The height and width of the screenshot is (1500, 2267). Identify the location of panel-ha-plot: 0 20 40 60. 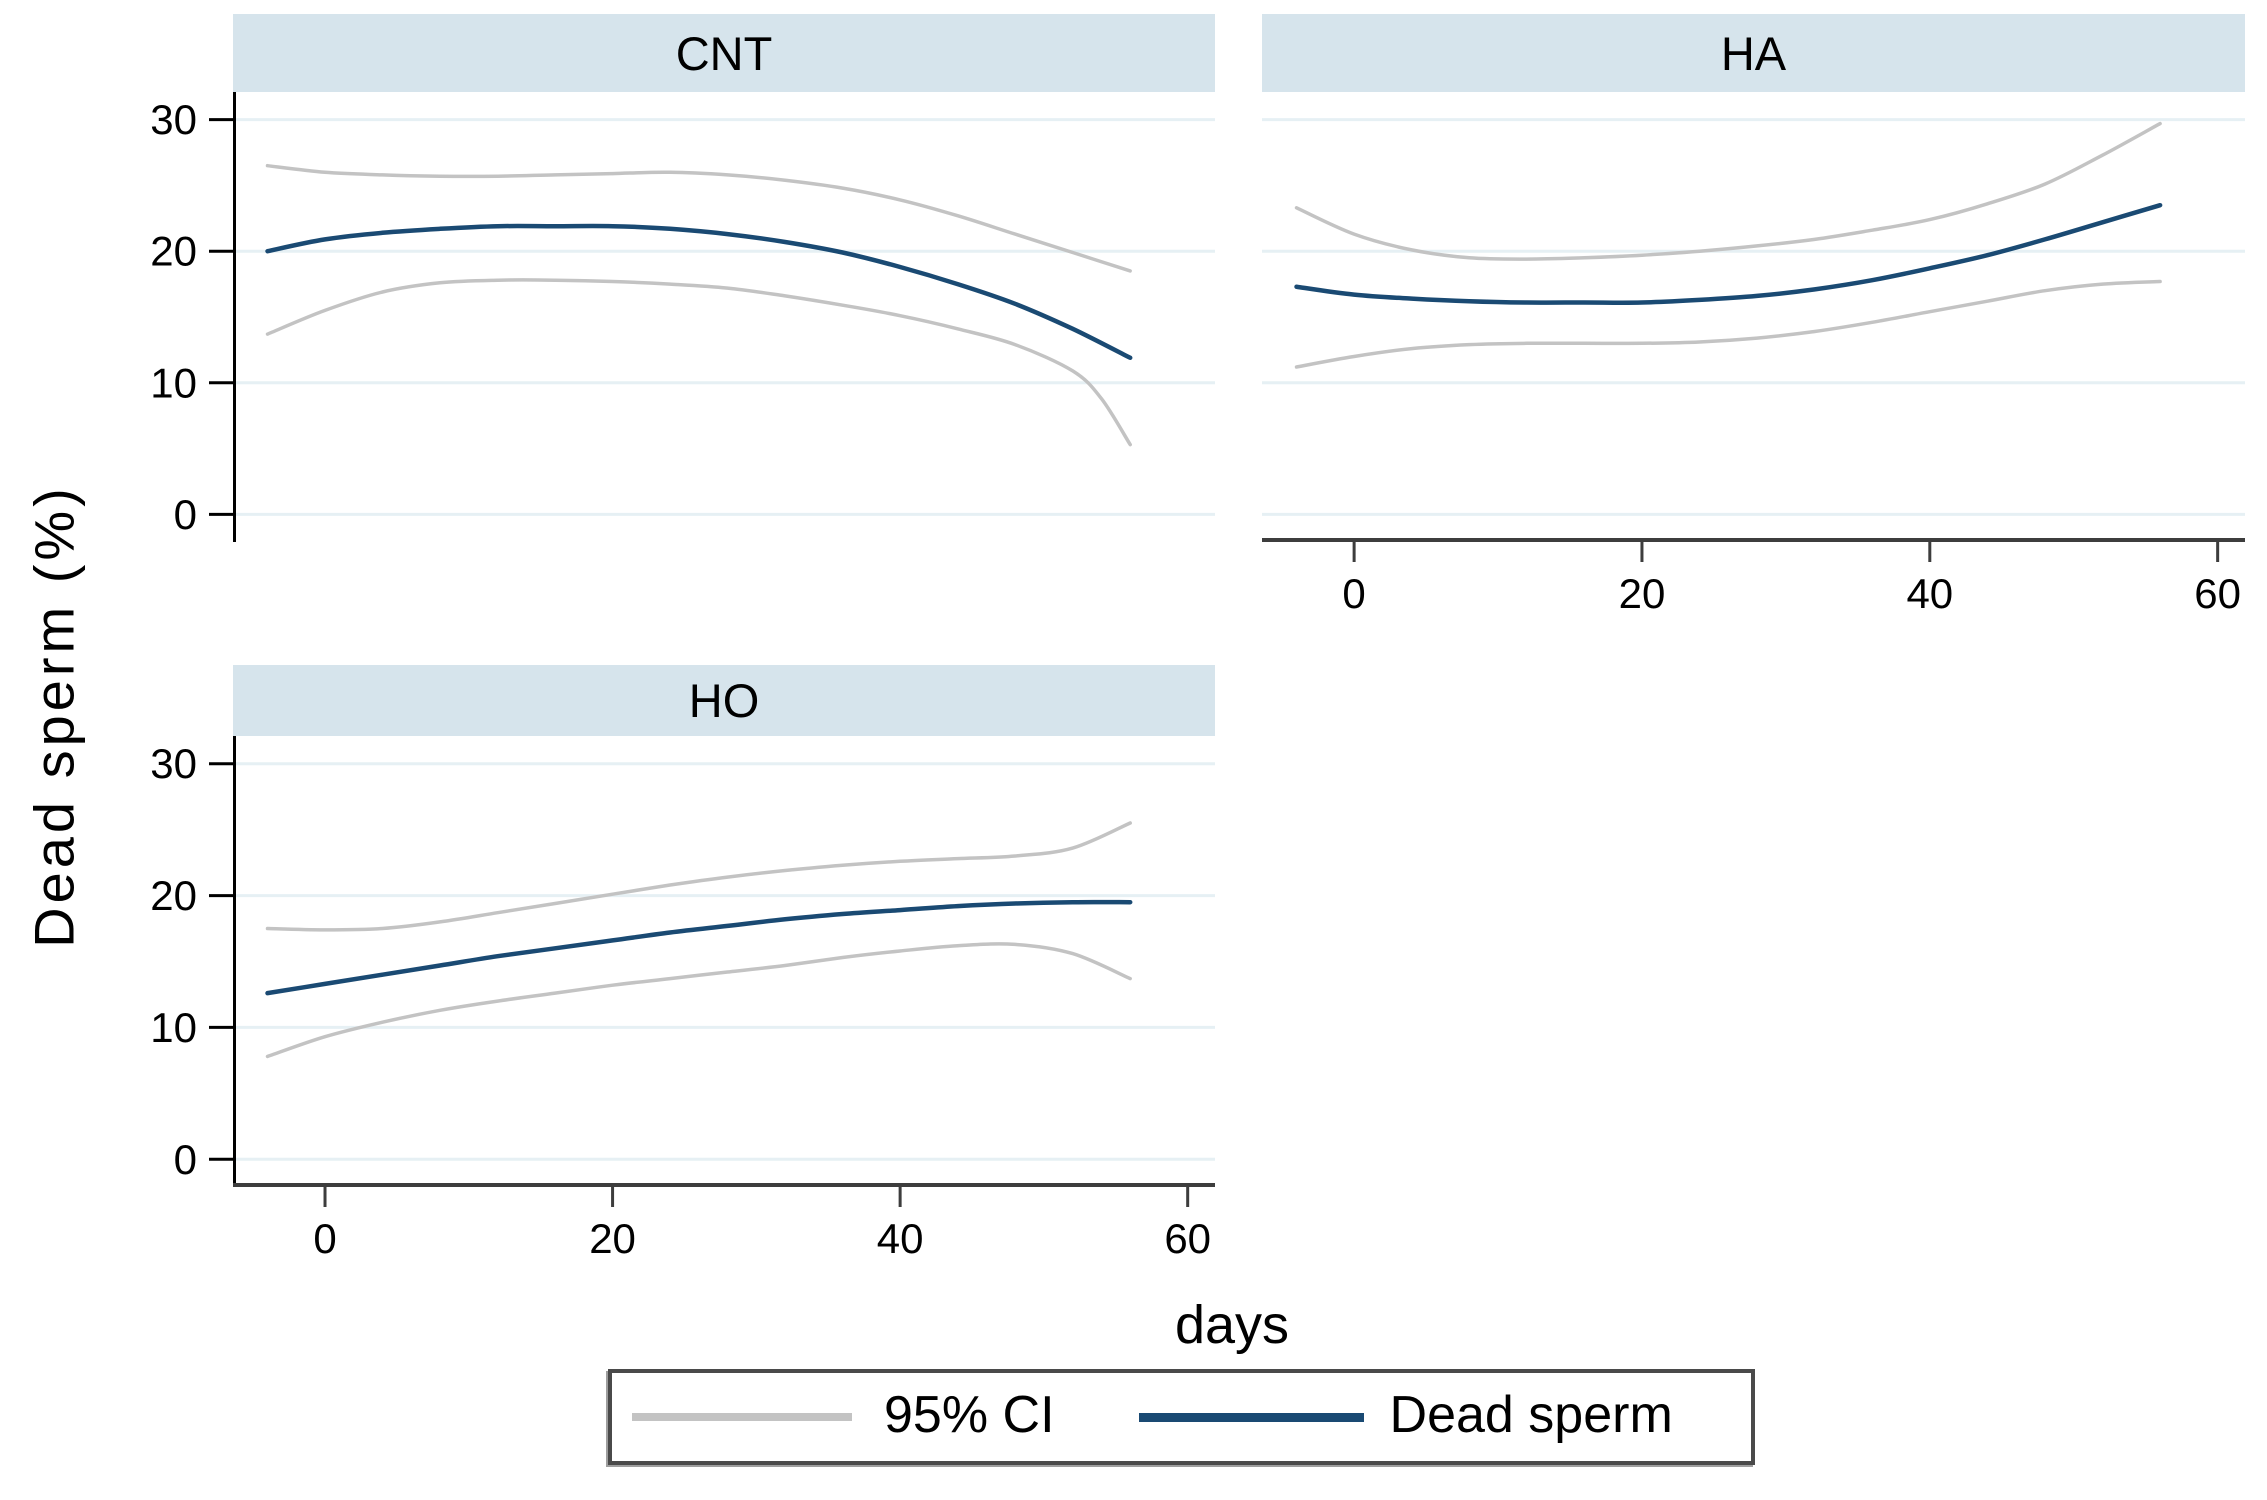
(1753, 367).